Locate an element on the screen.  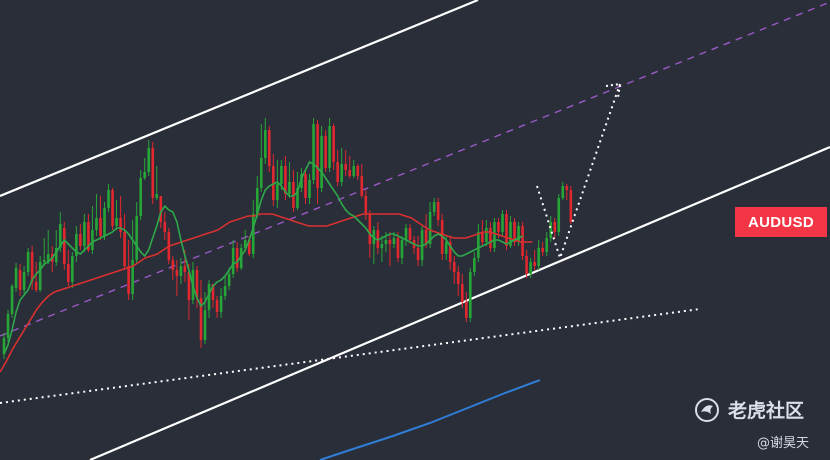
ma-long-line is located at coordinates (430, 419).